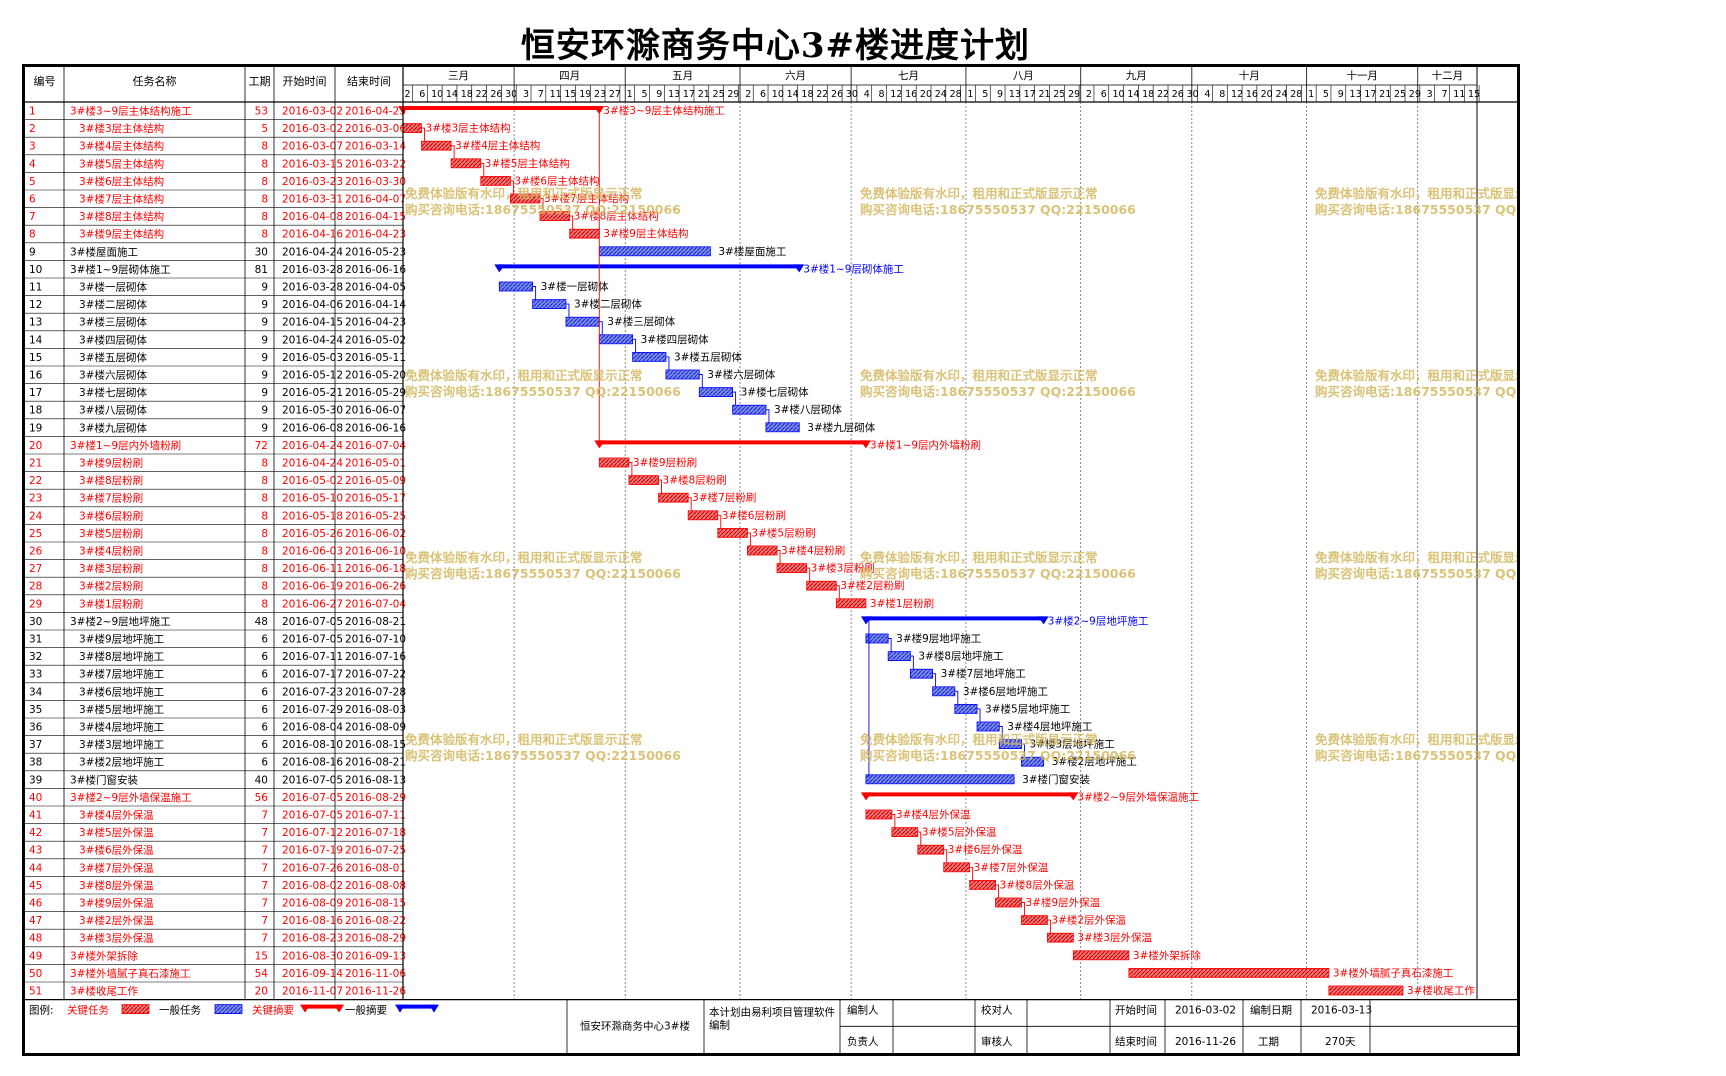 The width and height of the screenshot is (1726, 1076). What do you see at coordinates (35, 393) in the screenshot?
I see `cell-id: 17` at bounding box center [35, 393].